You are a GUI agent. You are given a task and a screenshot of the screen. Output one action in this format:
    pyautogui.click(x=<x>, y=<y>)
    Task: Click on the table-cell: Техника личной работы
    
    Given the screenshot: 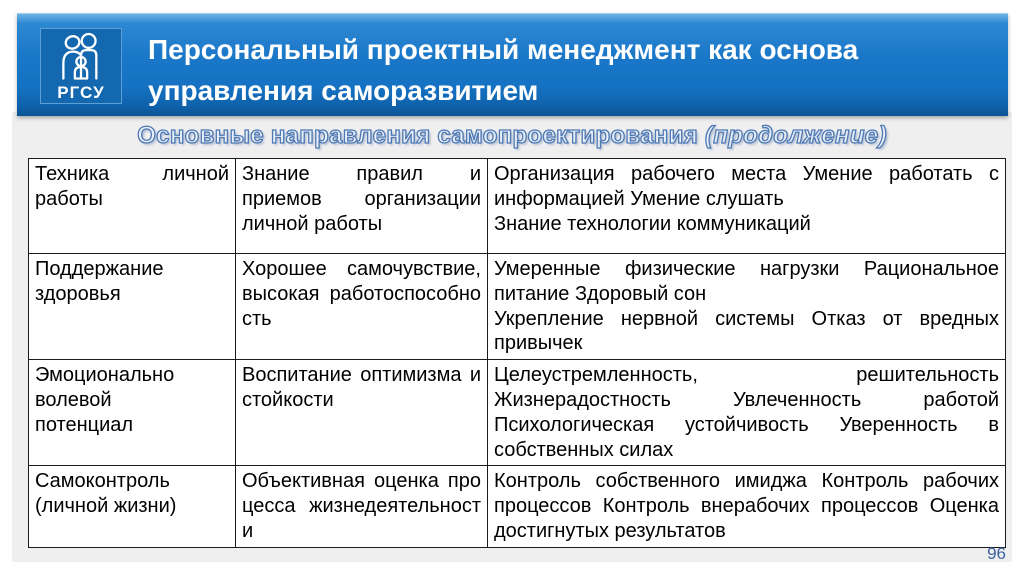 What is the action you would take?
    pyautogui.click(x=132, y=206)
    